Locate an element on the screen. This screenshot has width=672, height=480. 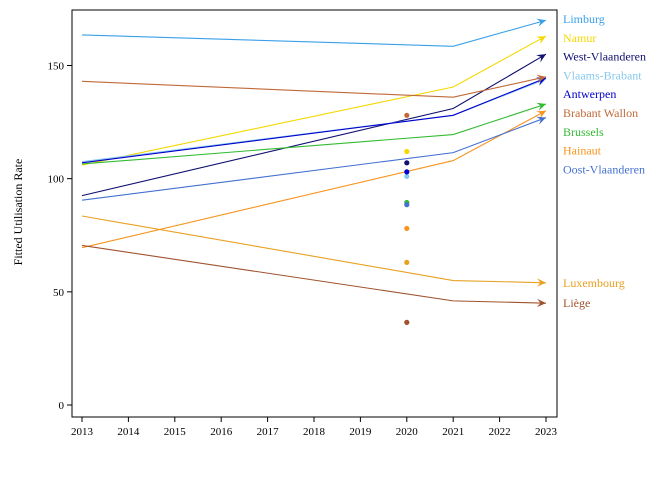
observed-point-oost-vlaanderen is located at coordinates (407, 205).